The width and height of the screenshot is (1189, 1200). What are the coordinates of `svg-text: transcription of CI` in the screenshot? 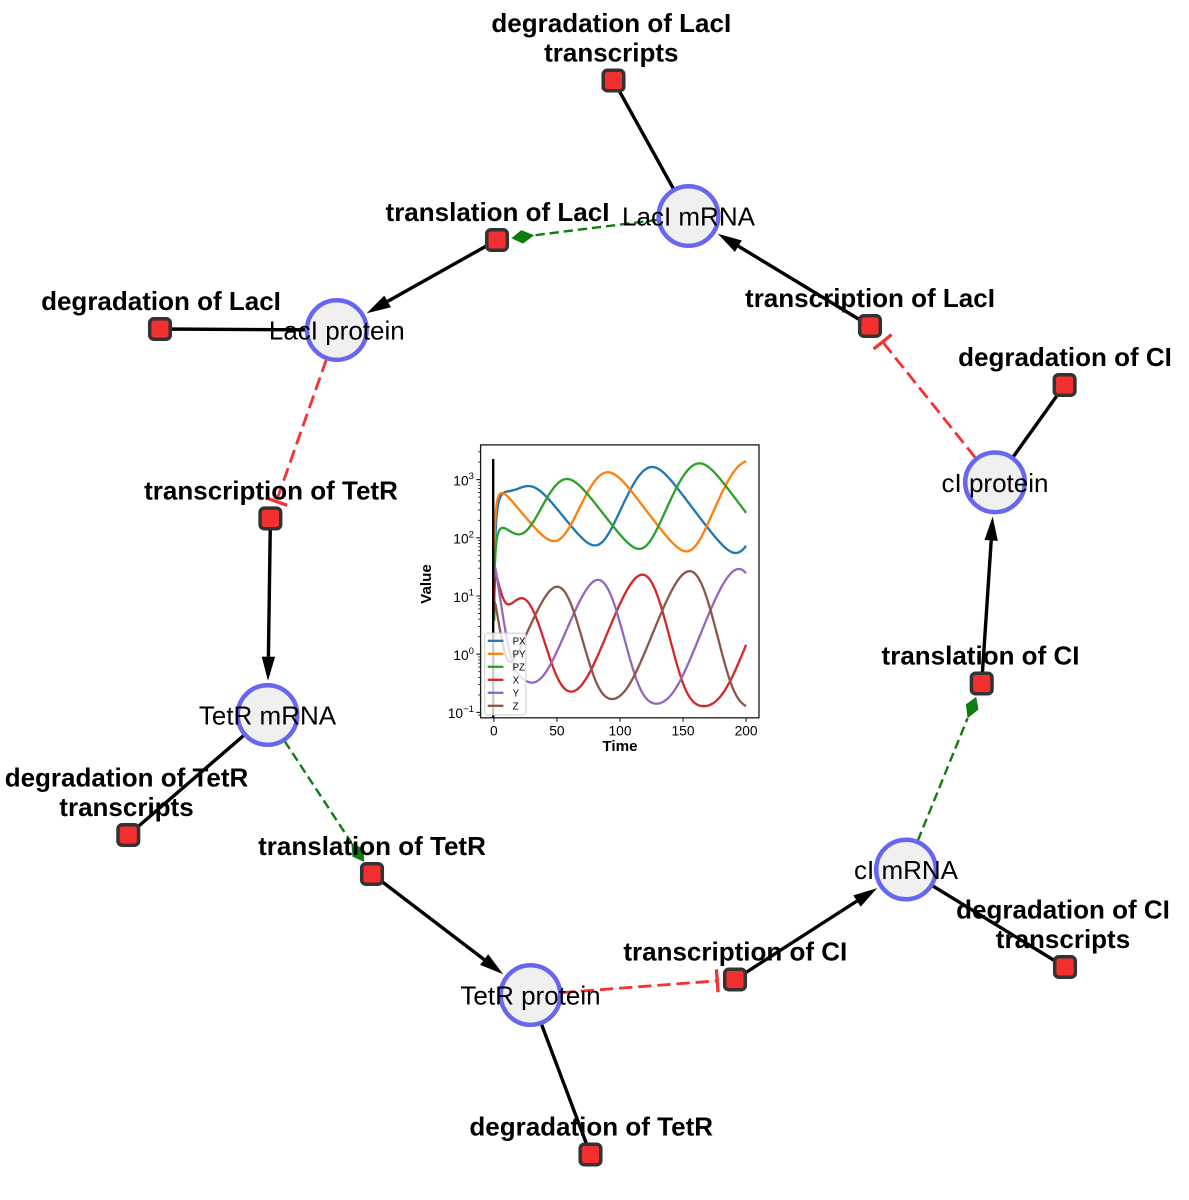 It's located at (735, 951).